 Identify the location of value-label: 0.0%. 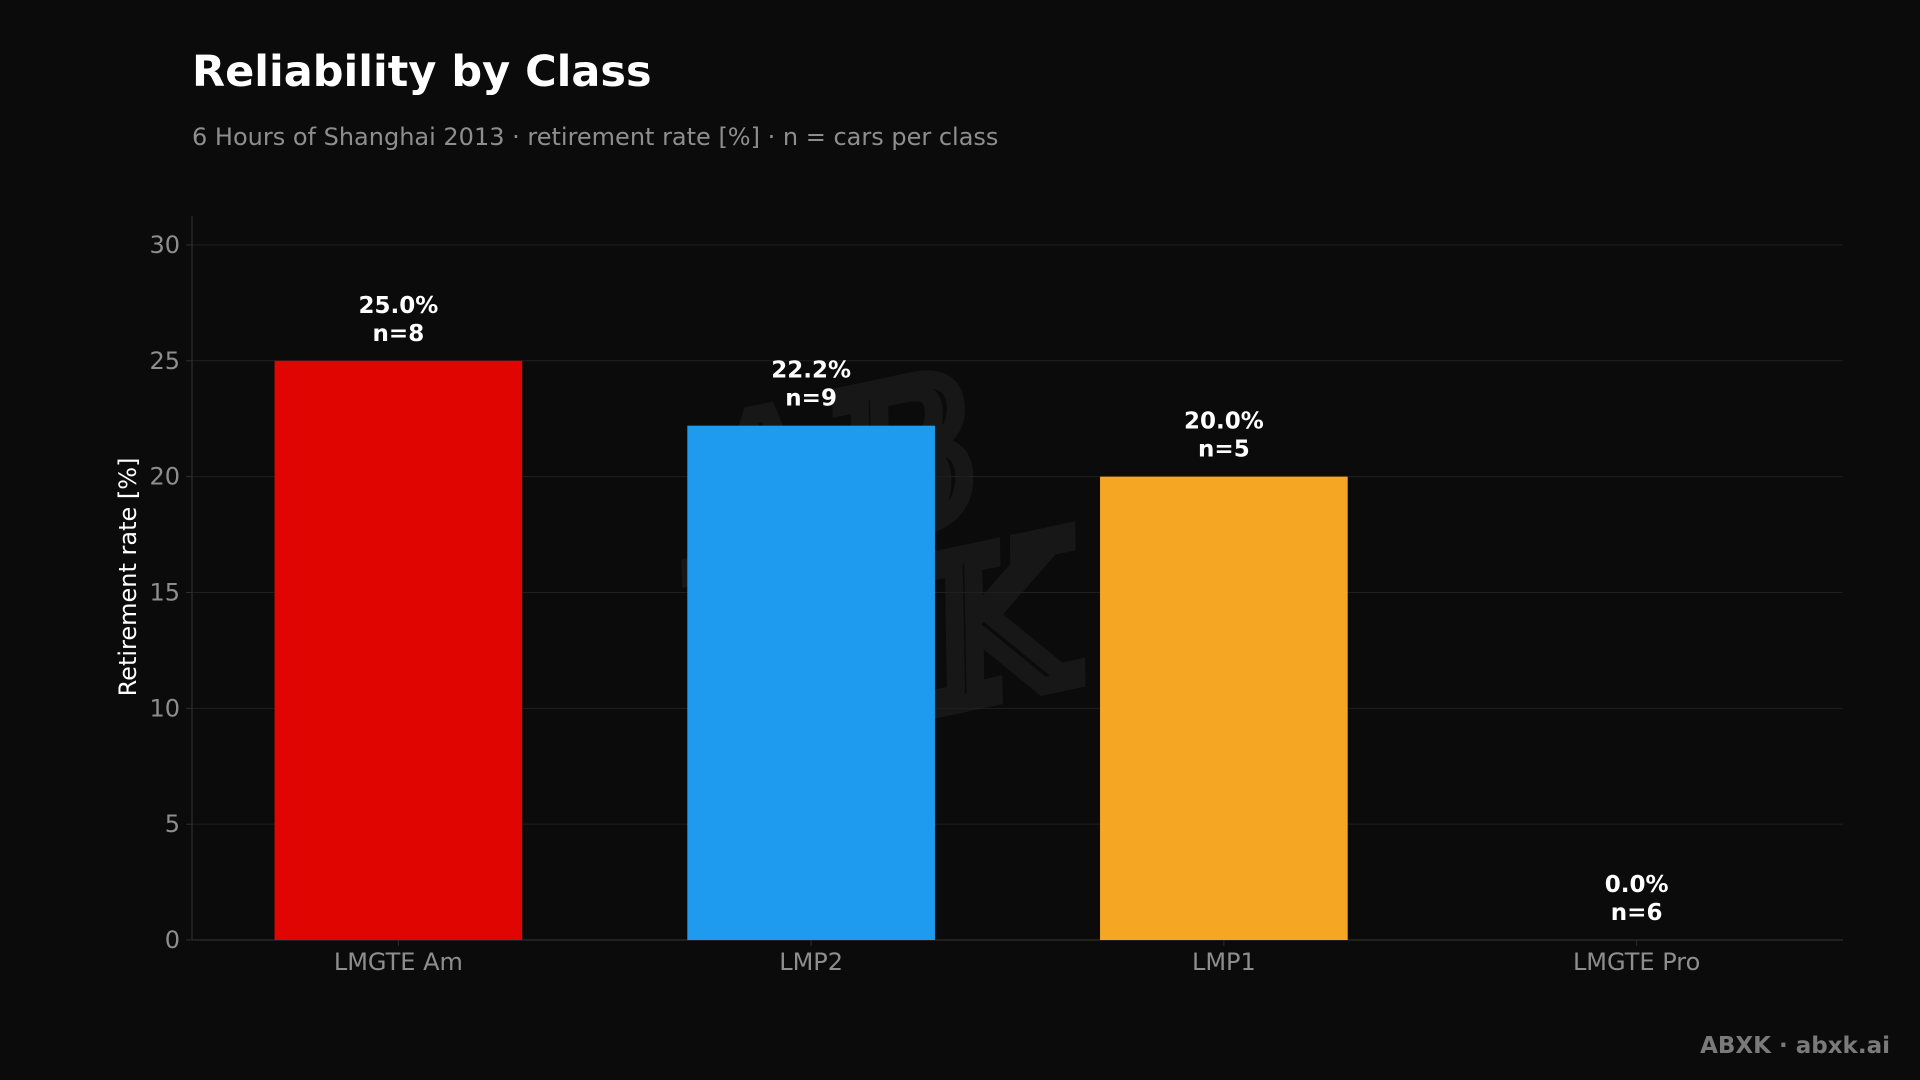
(1637, 885).